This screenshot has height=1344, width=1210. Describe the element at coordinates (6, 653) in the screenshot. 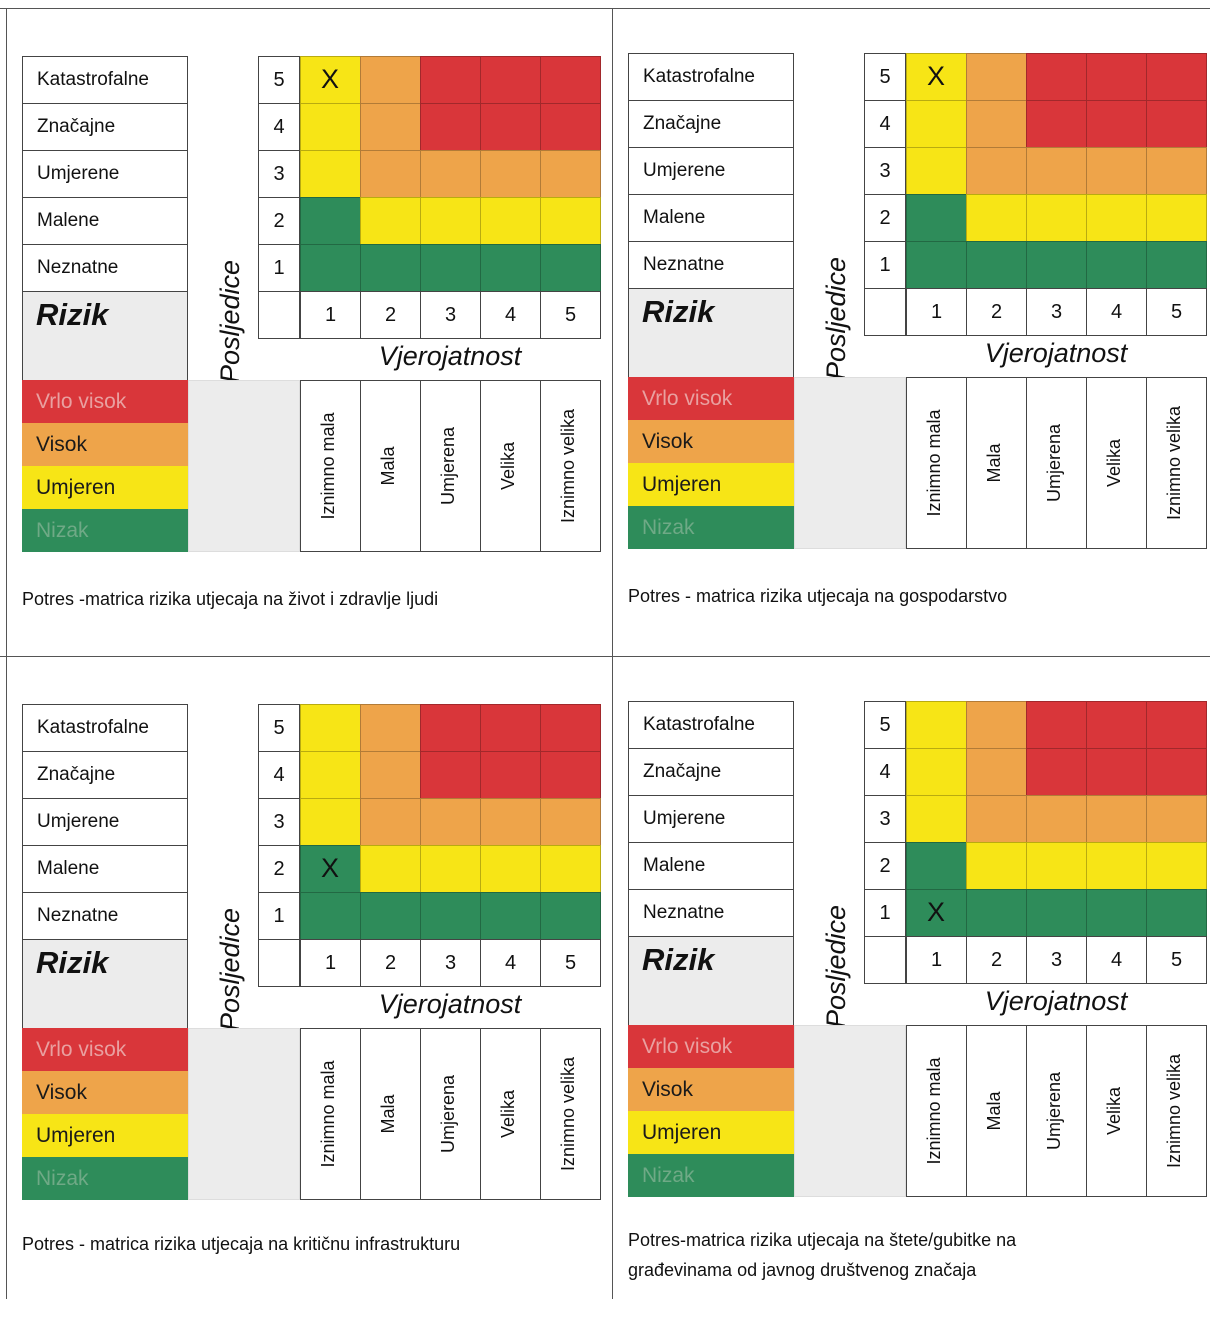

I see `frame-left-line` at that location.